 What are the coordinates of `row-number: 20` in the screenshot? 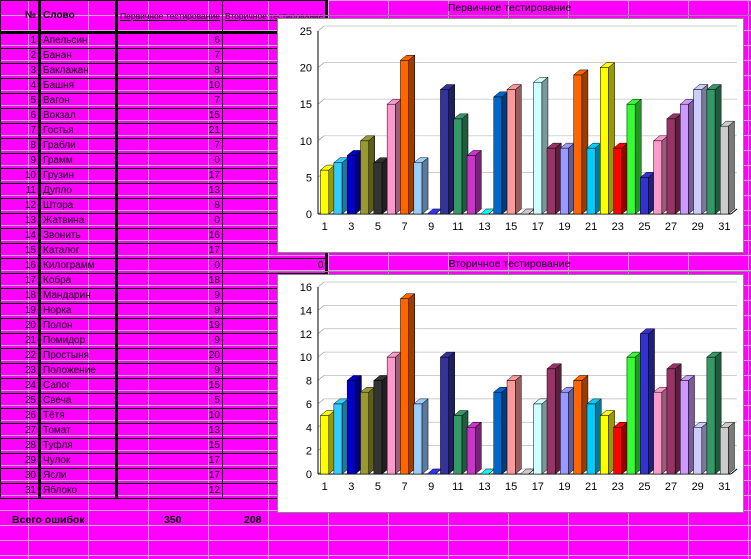 It's located at (20, 326).